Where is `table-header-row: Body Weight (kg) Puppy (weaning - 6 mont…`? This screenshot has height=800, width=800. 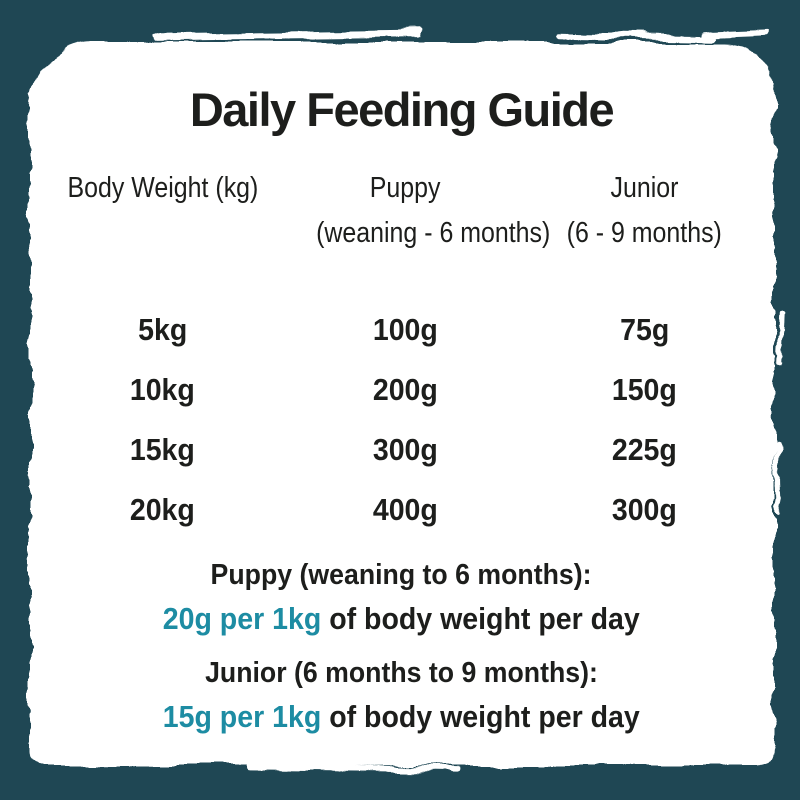 table-header-row: Body Weight (kg) Puppy (weaning - 6 mont… is located at coordinates (401, 211).